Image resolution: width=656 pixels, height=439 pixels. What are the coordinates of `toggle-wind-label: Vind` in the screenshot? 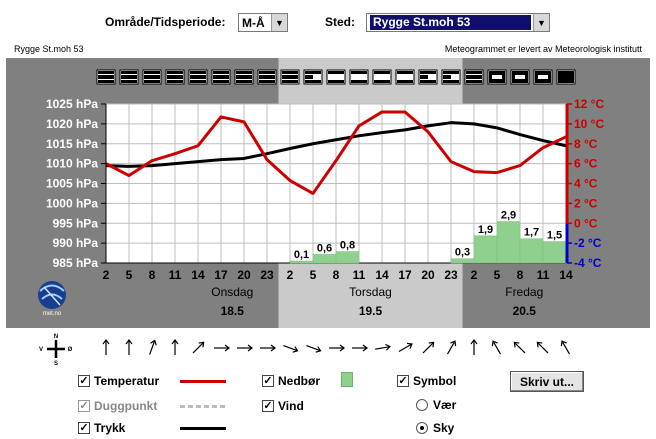 It's located at (291, 406).